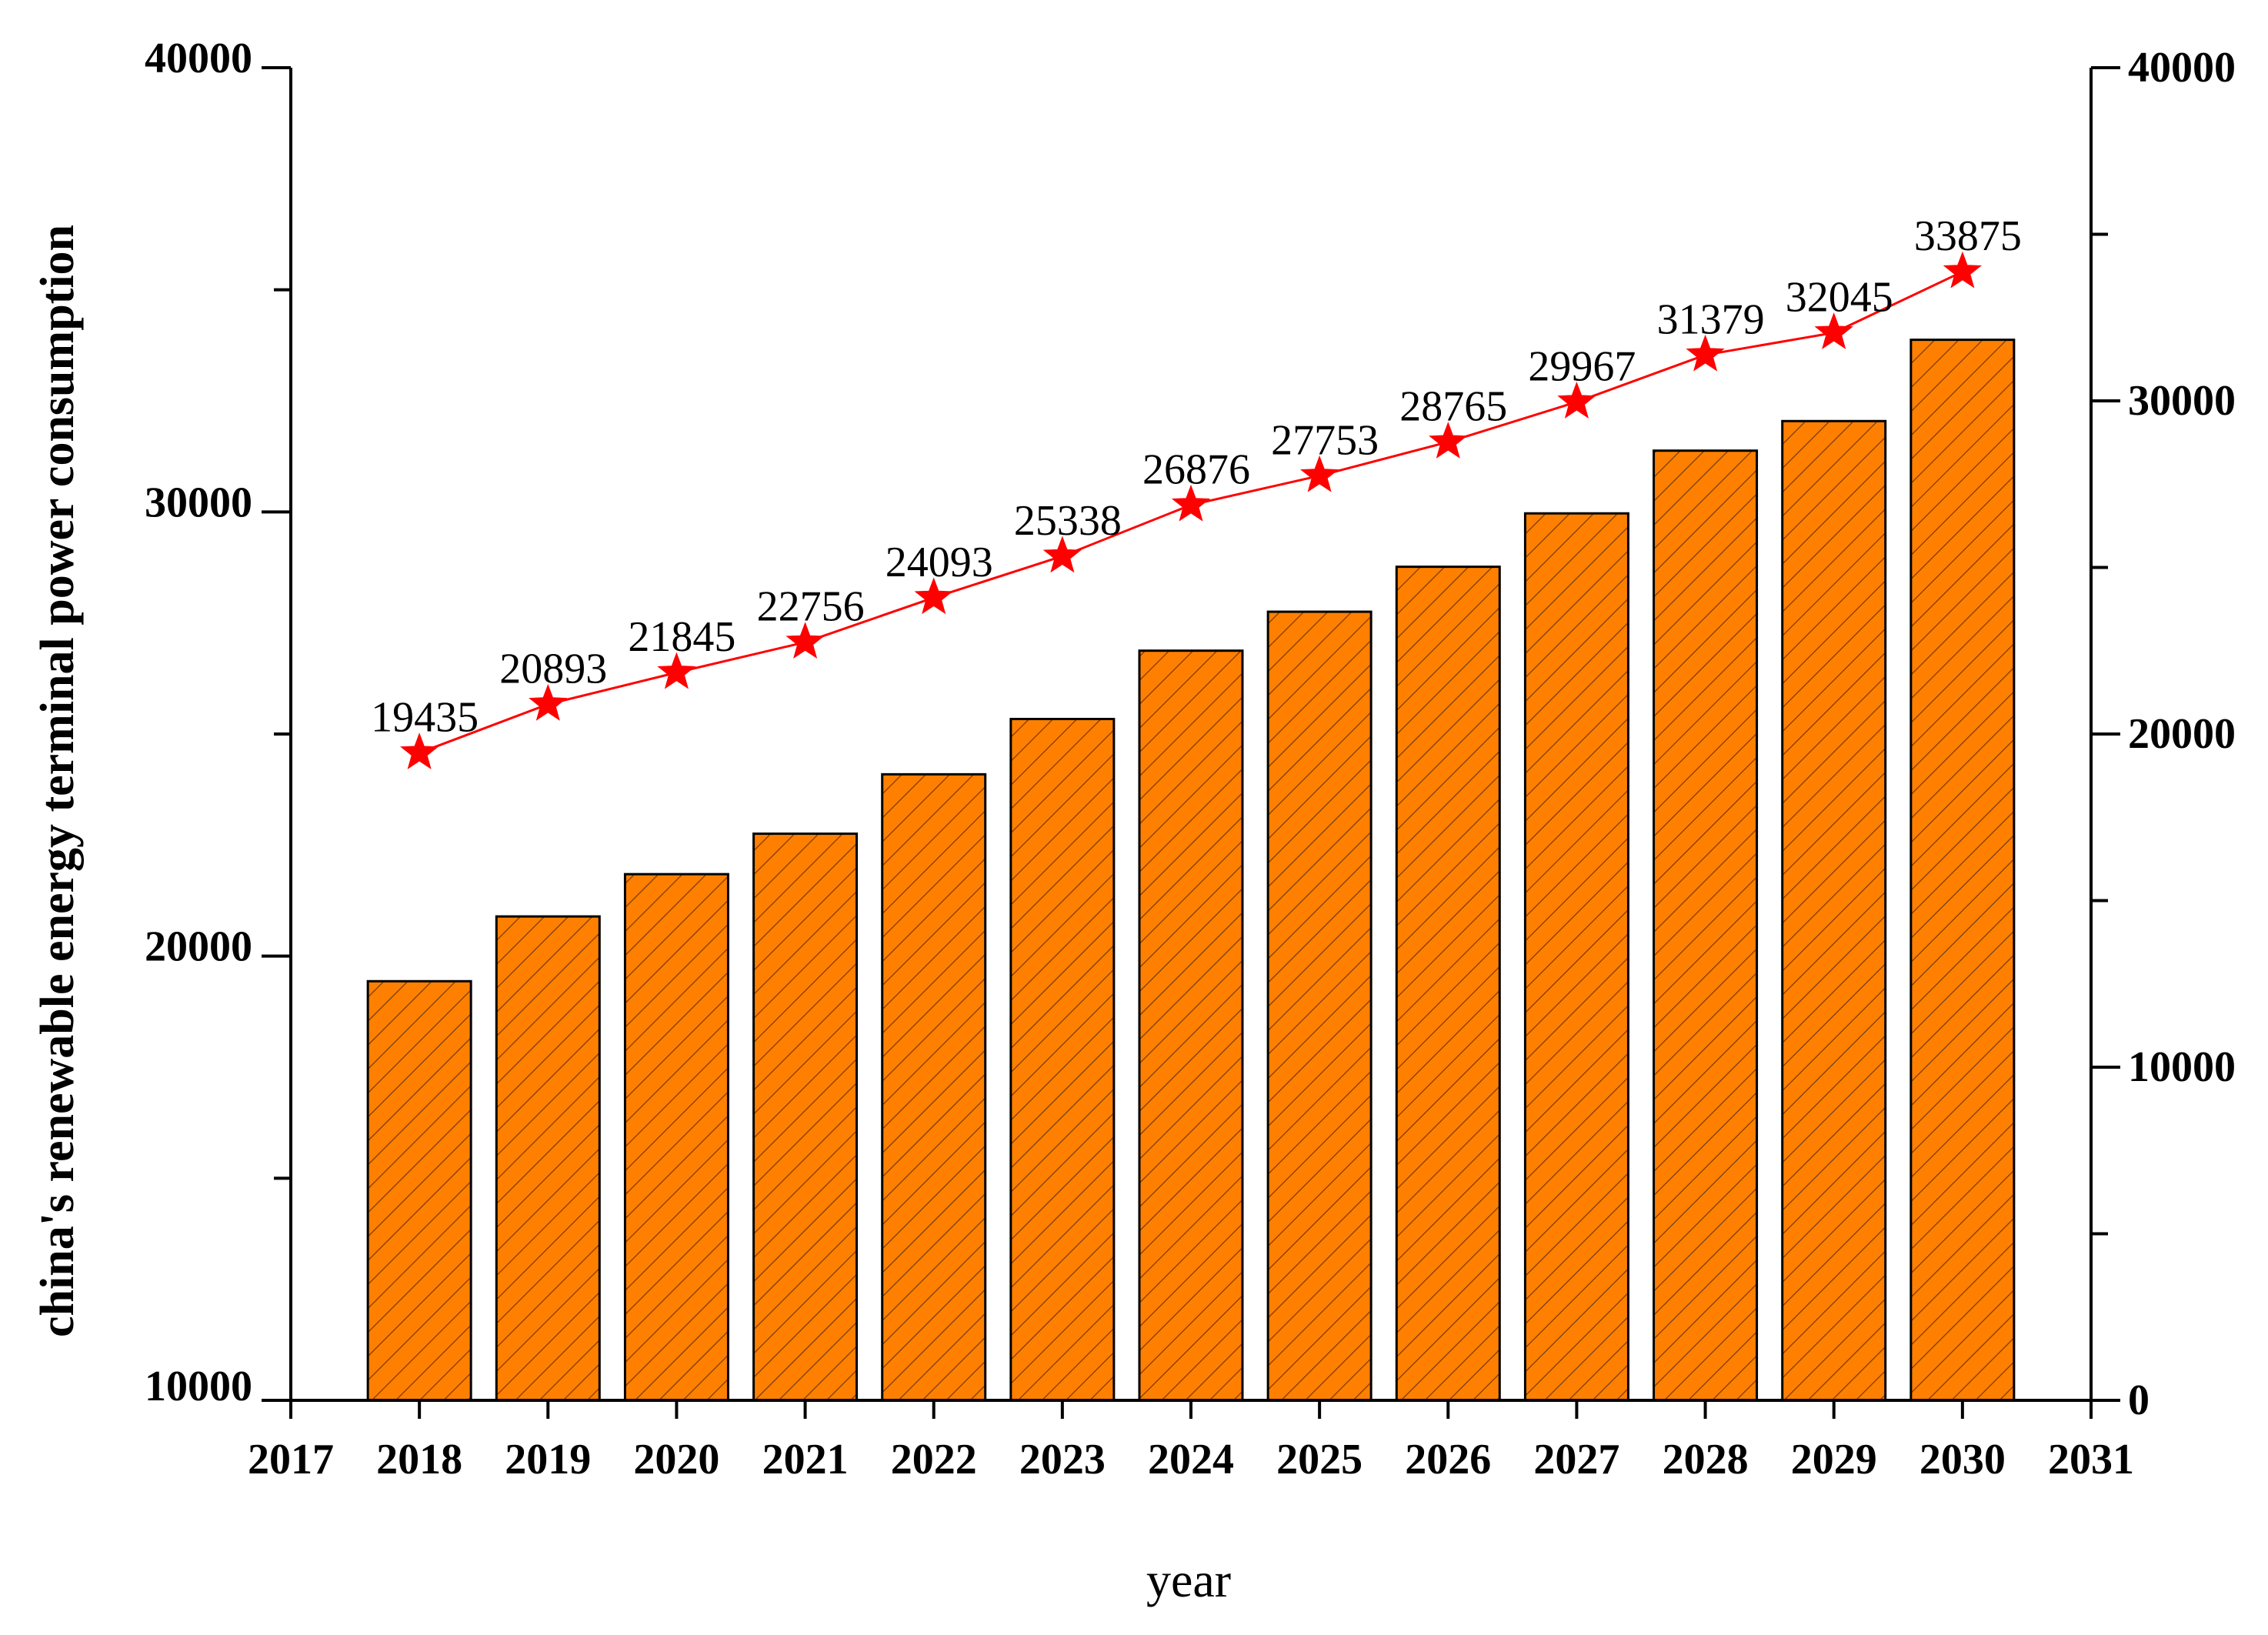 The image size is (2268, 1635). What do you see at coordinates (419, 1459) in the screenshot?
I see `x-tick-label-2018: 2018` at bounding box center [419, 1459].